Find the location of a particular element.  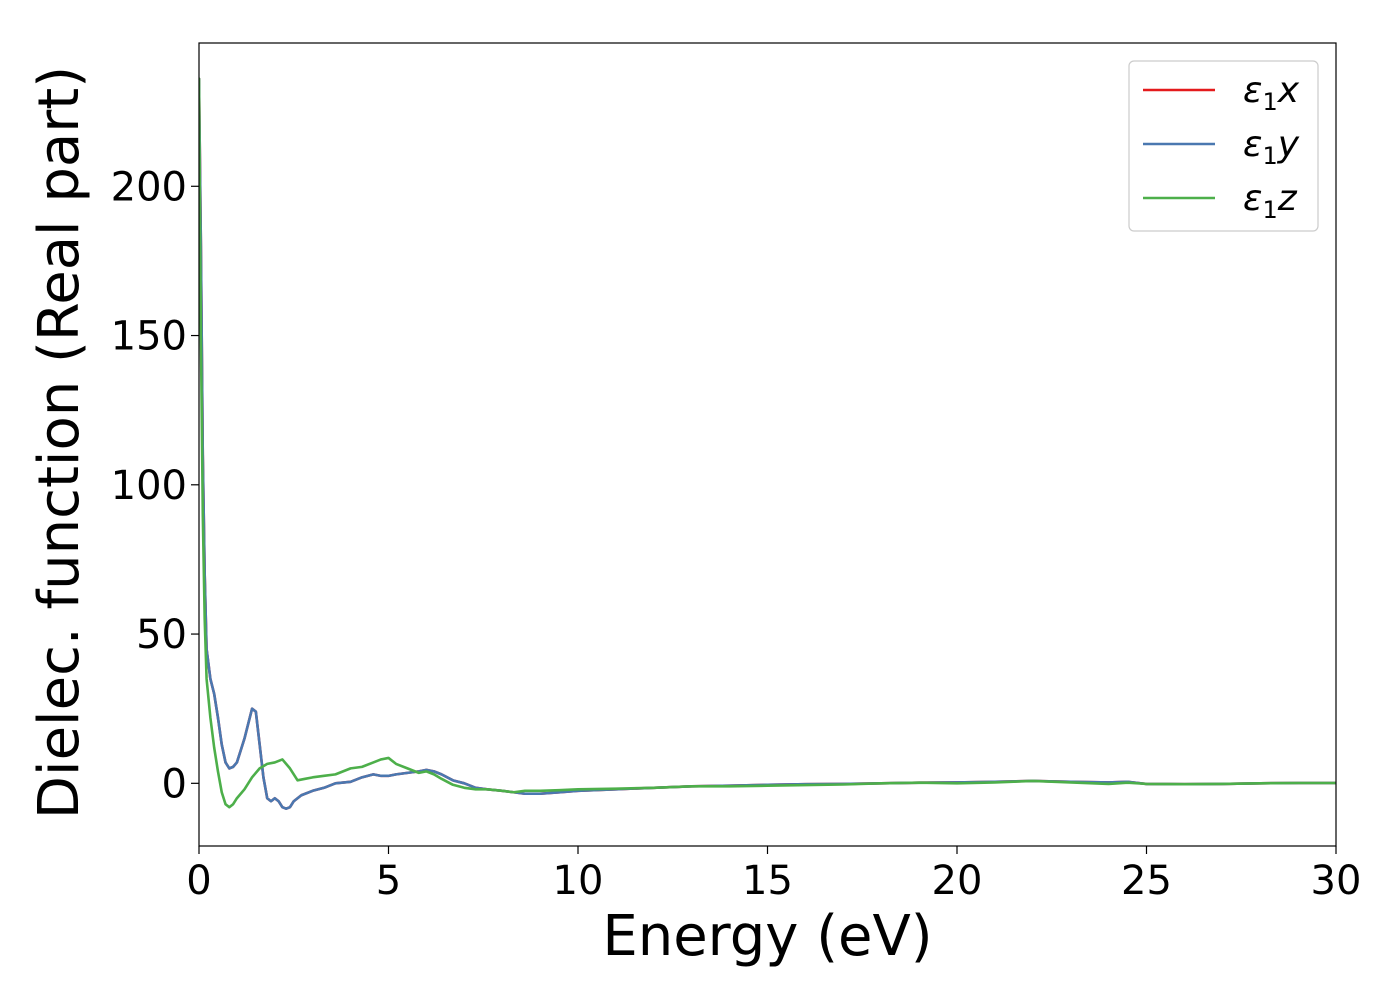

legend-label-y: ε1y is located at coordinates (1271, 147).